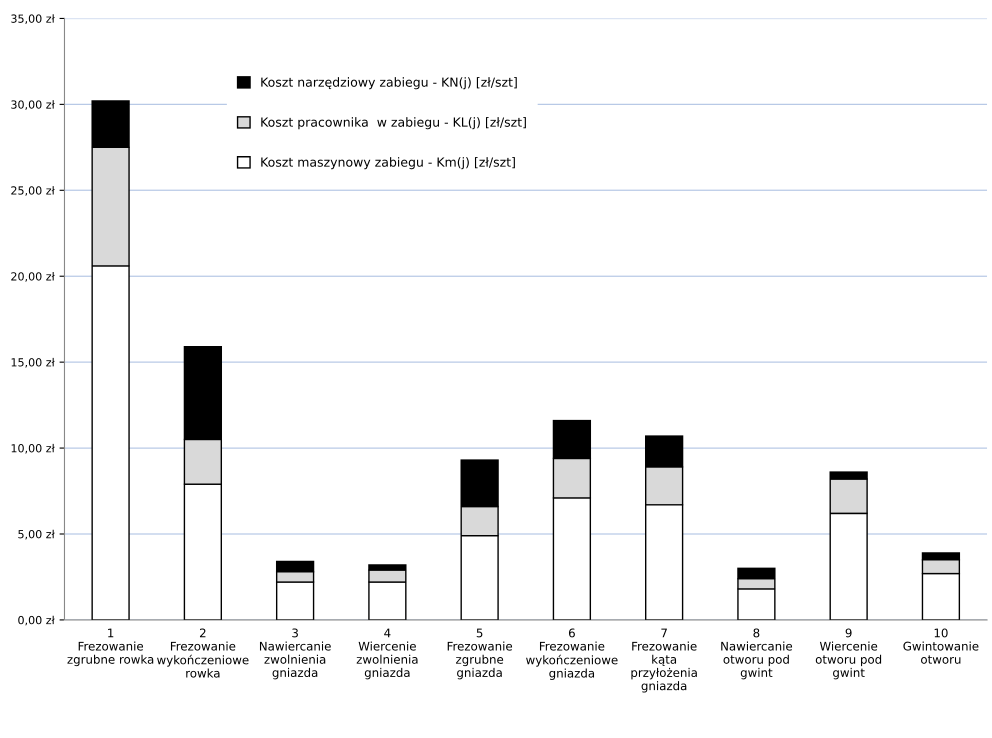  I want to click on y-tick-label: 0,00 zł, so click(36, 621).